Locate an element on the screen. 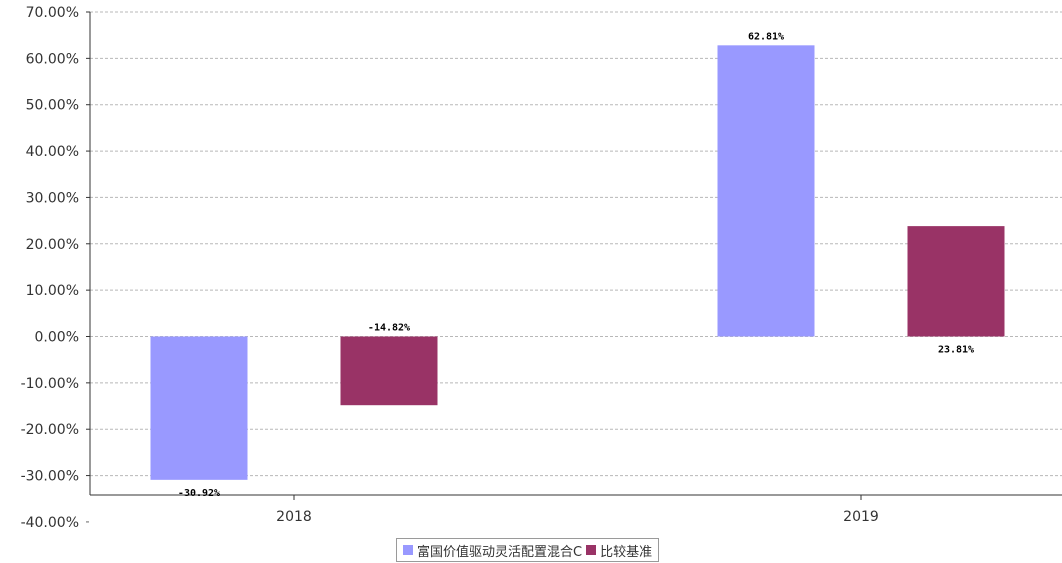 The image size is (1062, 563). legend-item-series-2: 比较基准 is located at coordinates (619, 550).